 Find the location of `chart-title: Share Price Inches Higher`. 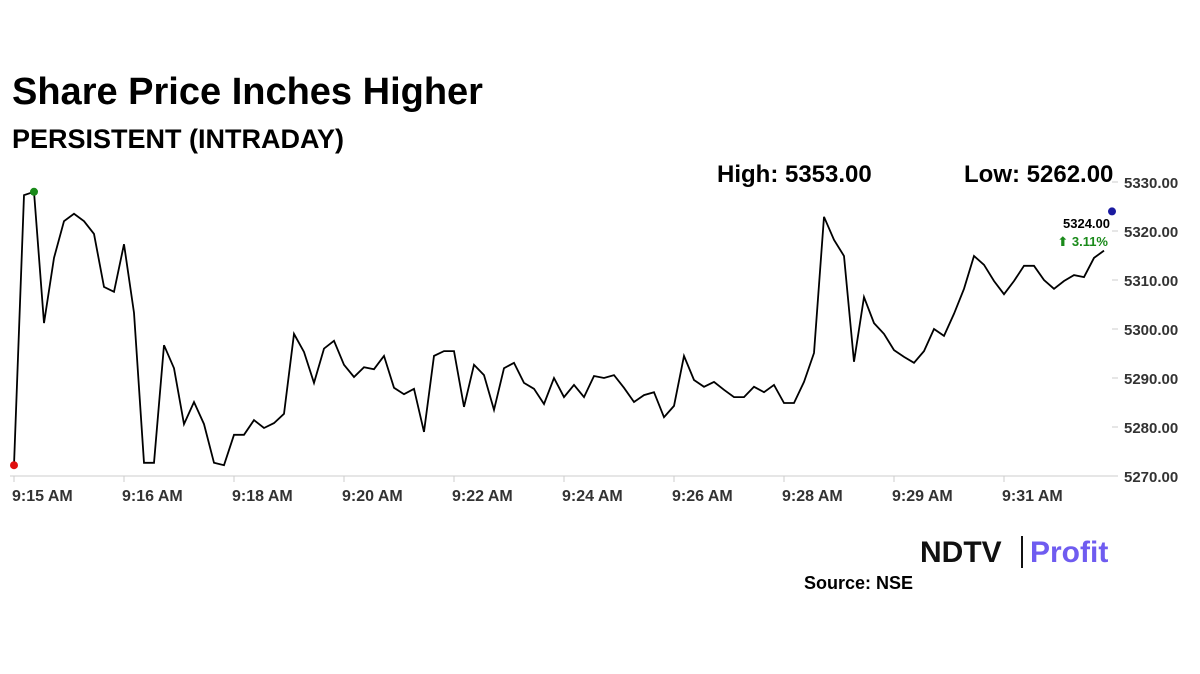

chart-title: Share Price Inches Higher is located at coordinates (247, 92).